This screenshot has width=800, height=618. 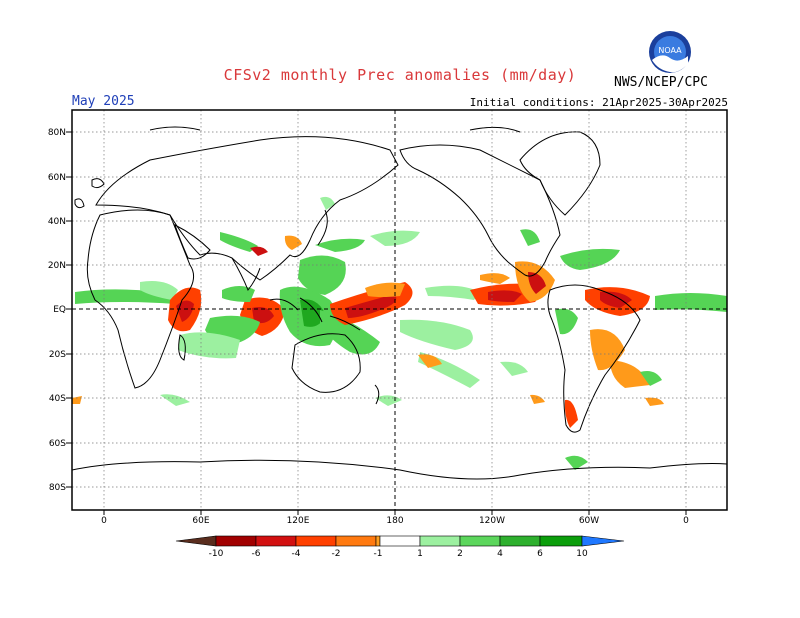 What do you see at coordinates (216, 554) in the screenshot?
I see `colorbar-label-m10: -10` at bounding box center [216, 554].